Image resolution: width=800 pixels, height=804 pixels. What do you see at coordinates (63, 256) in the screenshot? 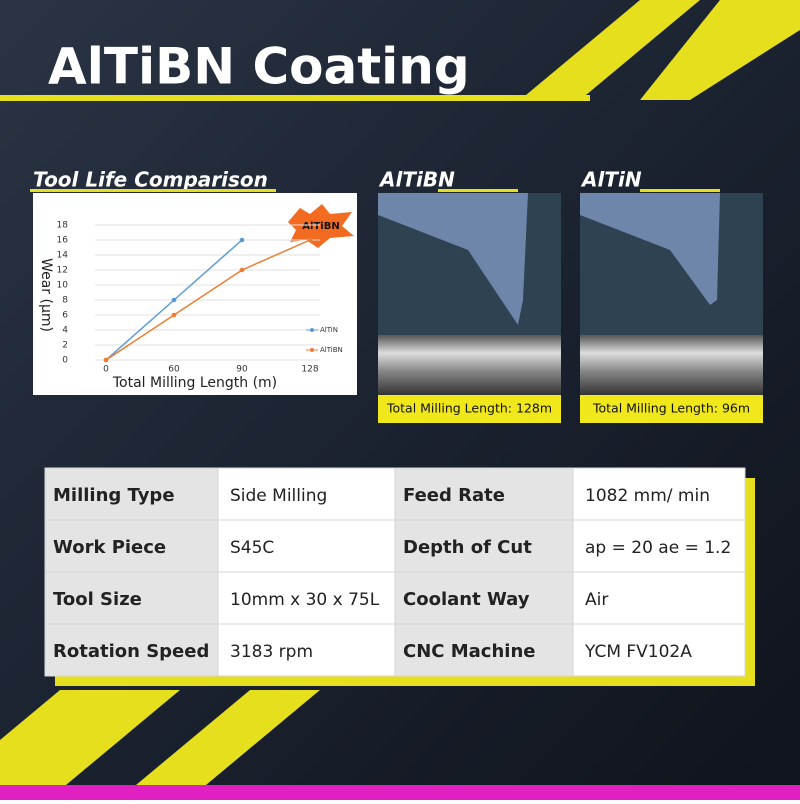
I see `y-tick-label: 14` at bounding box center [63, 256].